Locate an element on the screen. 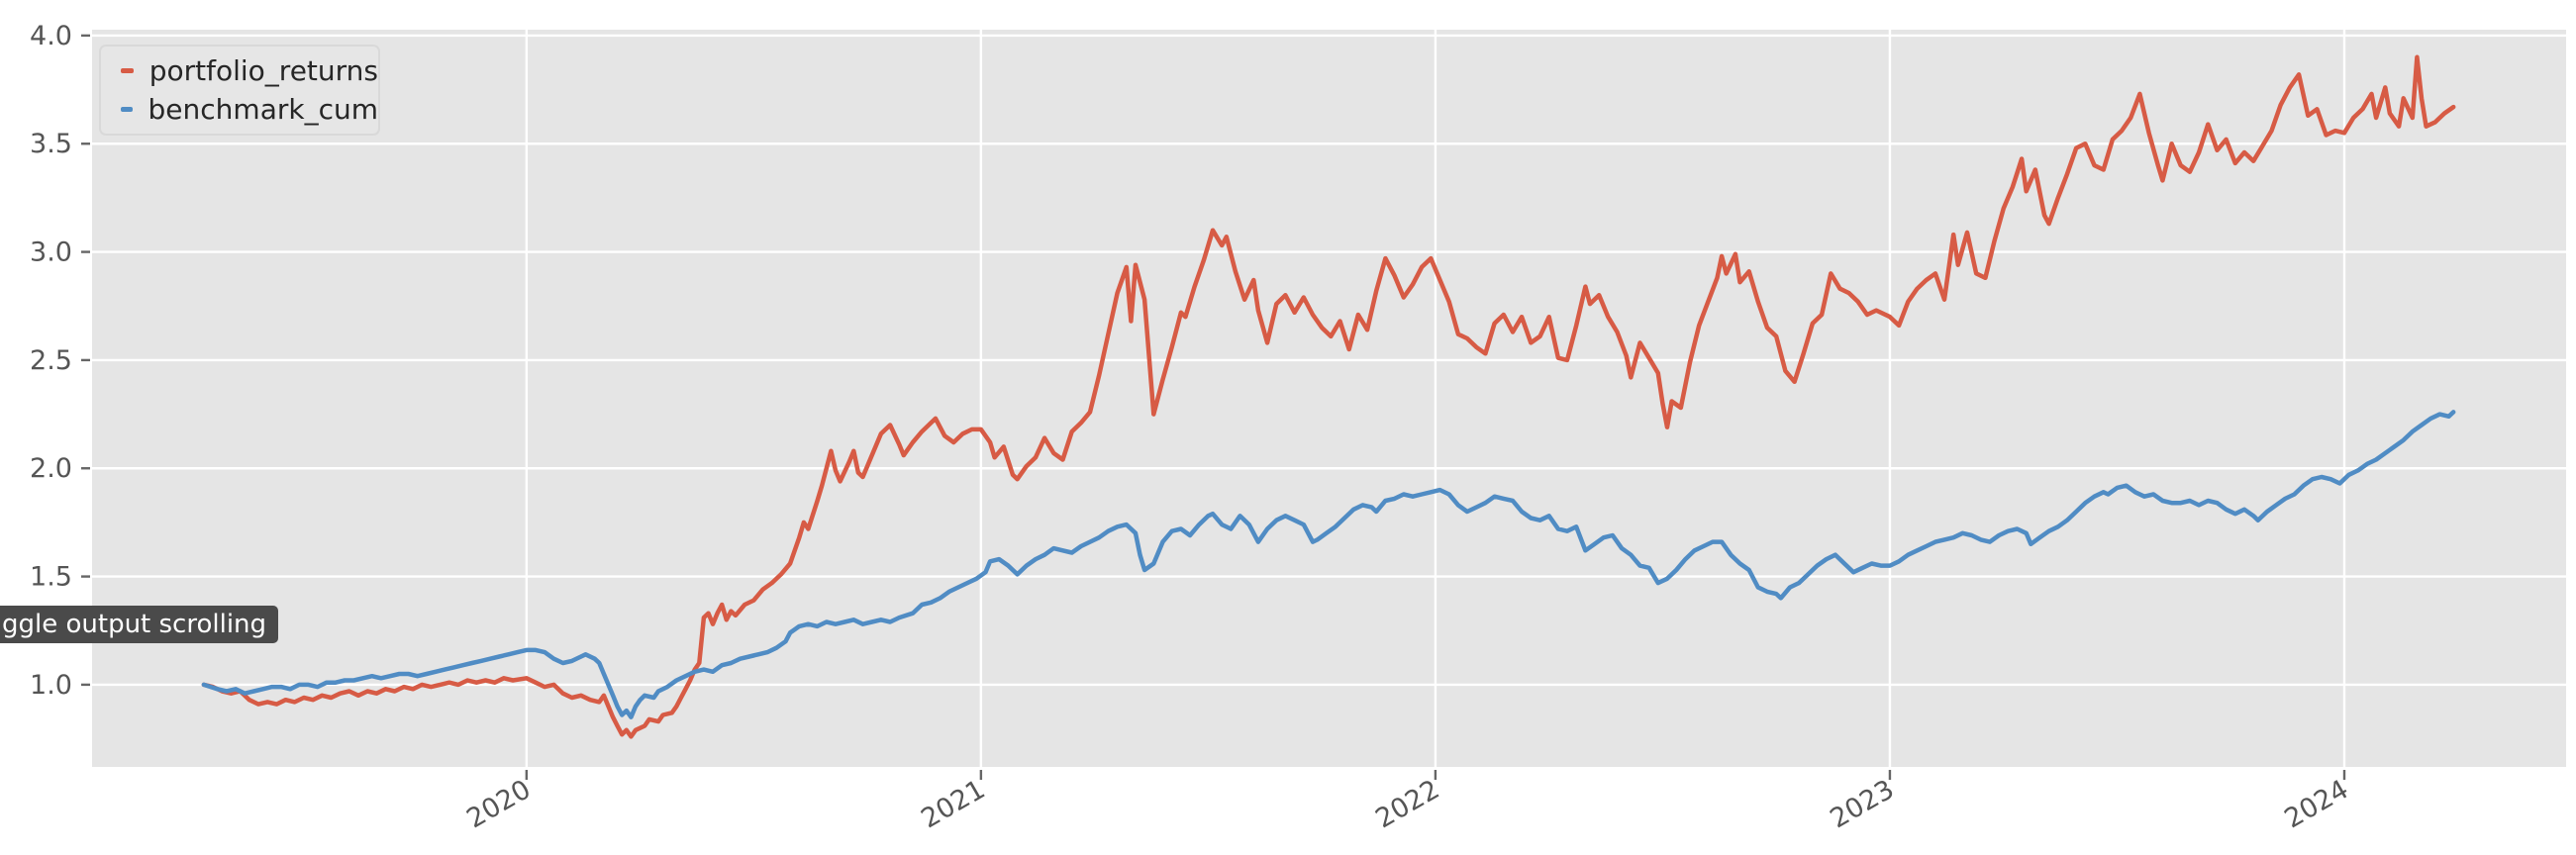 This screenshot has height=855, width=2576. y-tick-label: 4.0 is located at coordinates (51, 36).